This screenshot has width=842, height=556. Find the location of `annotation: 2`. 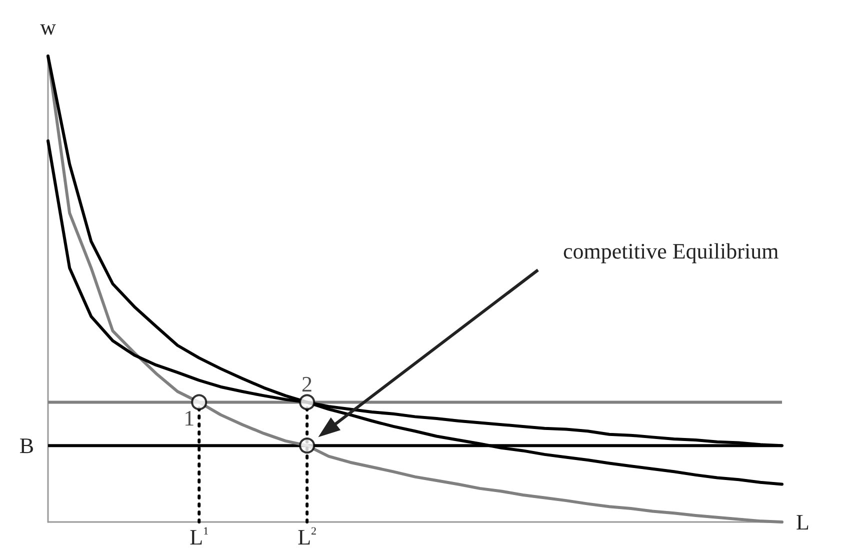

annotation: 2 is located at coordinates (307, 384).